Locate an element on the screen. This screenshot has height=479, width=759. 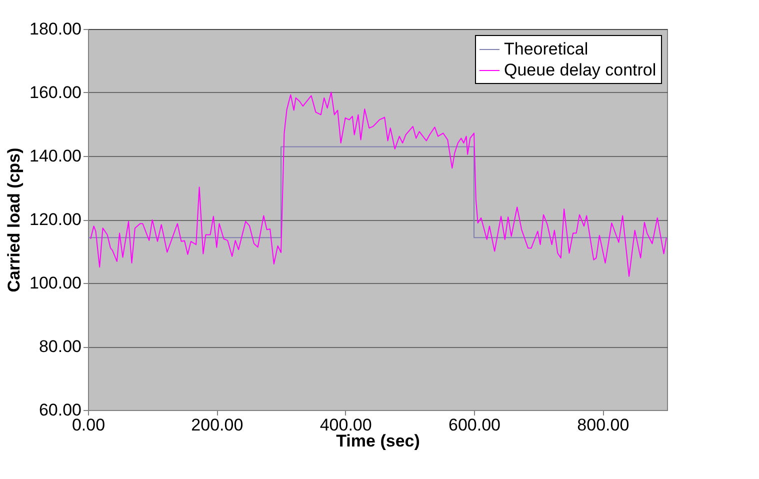
y-tick-label: 120.00 is located at coordinates (56, 219).